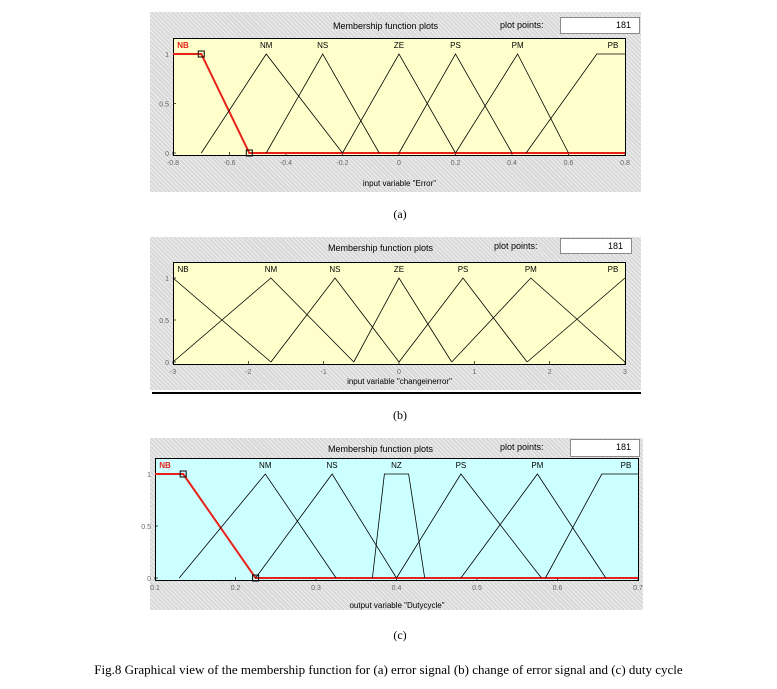 This screenshot has width=777, height=689. Describe the element at coordinates (155, 588) in the screenshot. I see `x-tick-label: 0.1` at that location.